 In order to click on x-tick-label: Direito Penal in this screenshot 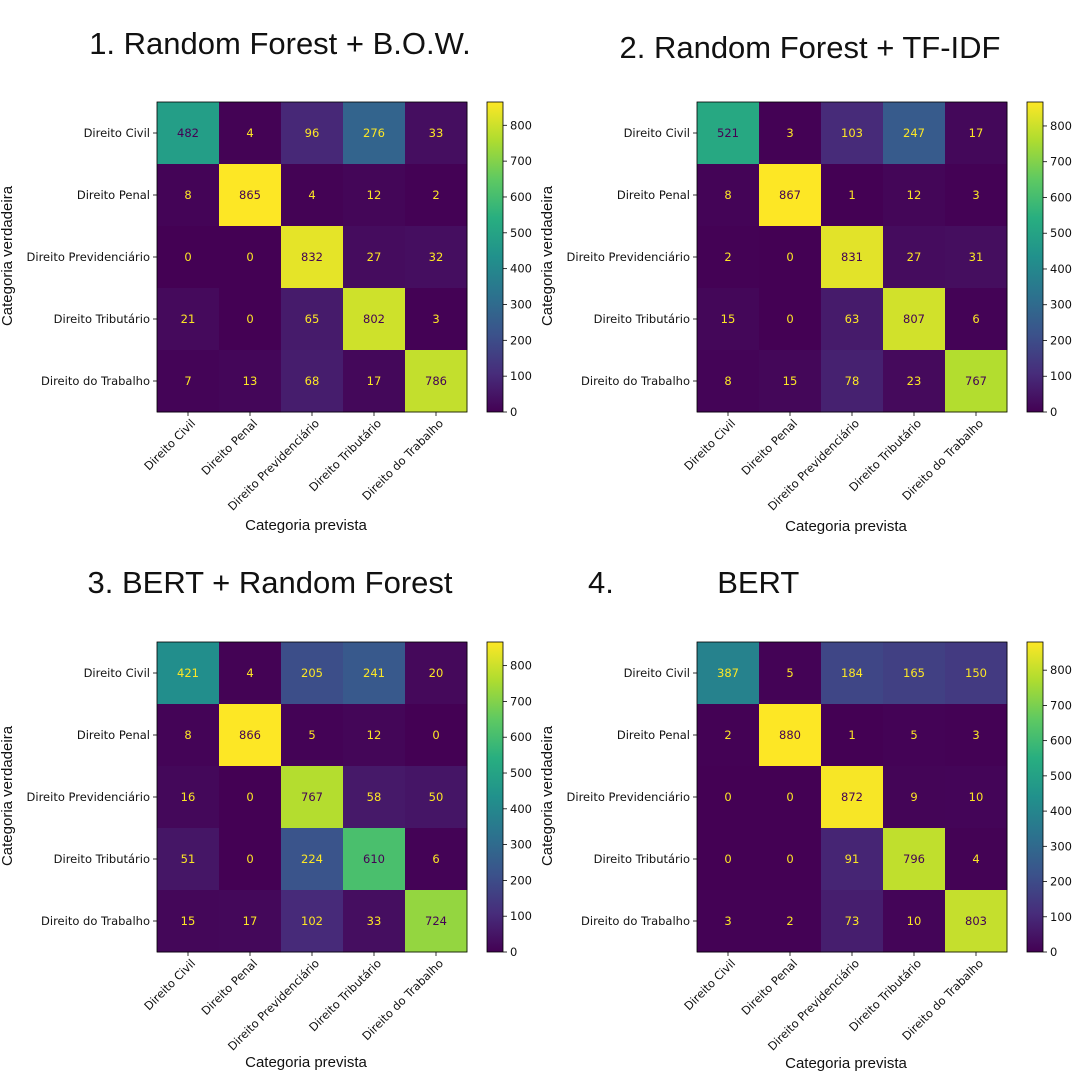, I will do `click(770, 447)`.